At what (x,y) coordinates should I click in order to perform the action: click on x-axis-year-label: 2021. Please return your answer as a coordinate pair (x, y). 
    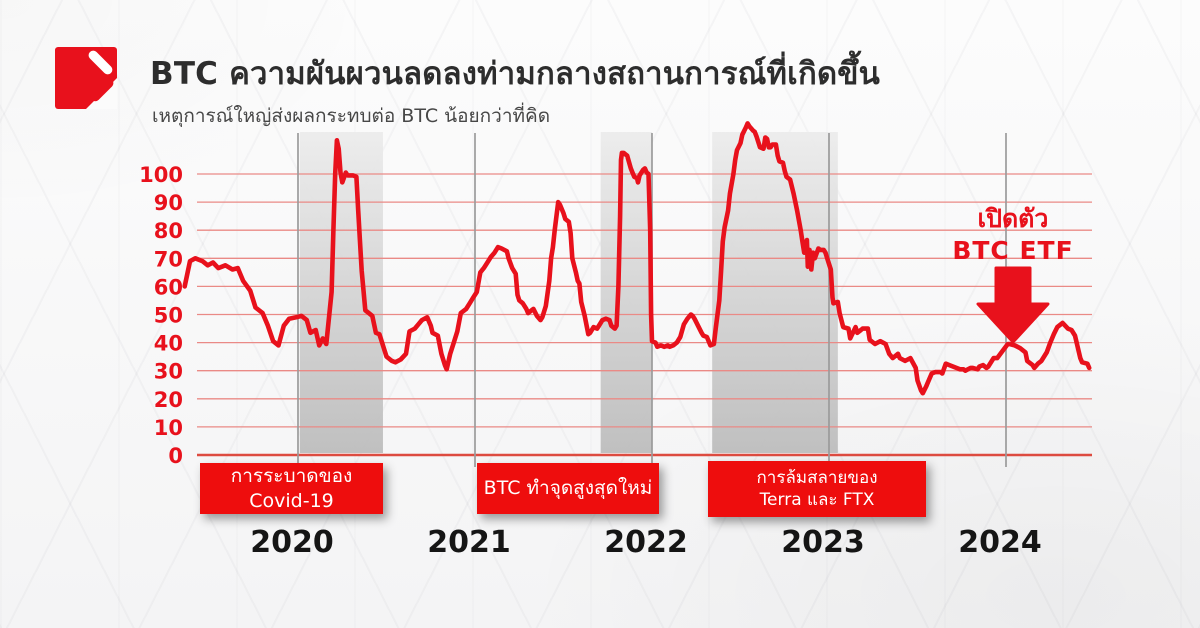
    Looking at the image, I should click on (469, 542).